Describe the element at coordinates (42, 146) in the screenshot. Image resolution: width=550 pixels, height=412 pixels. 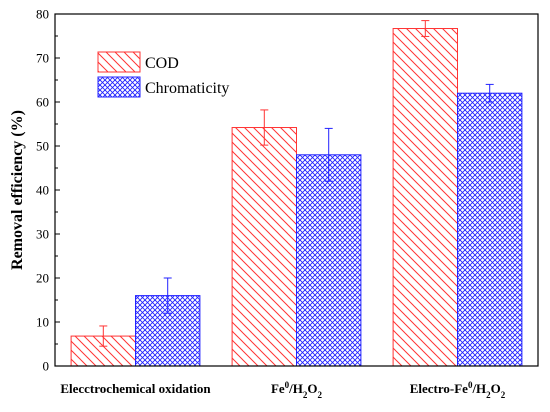
I see `y-tick-label: 50` at that location.